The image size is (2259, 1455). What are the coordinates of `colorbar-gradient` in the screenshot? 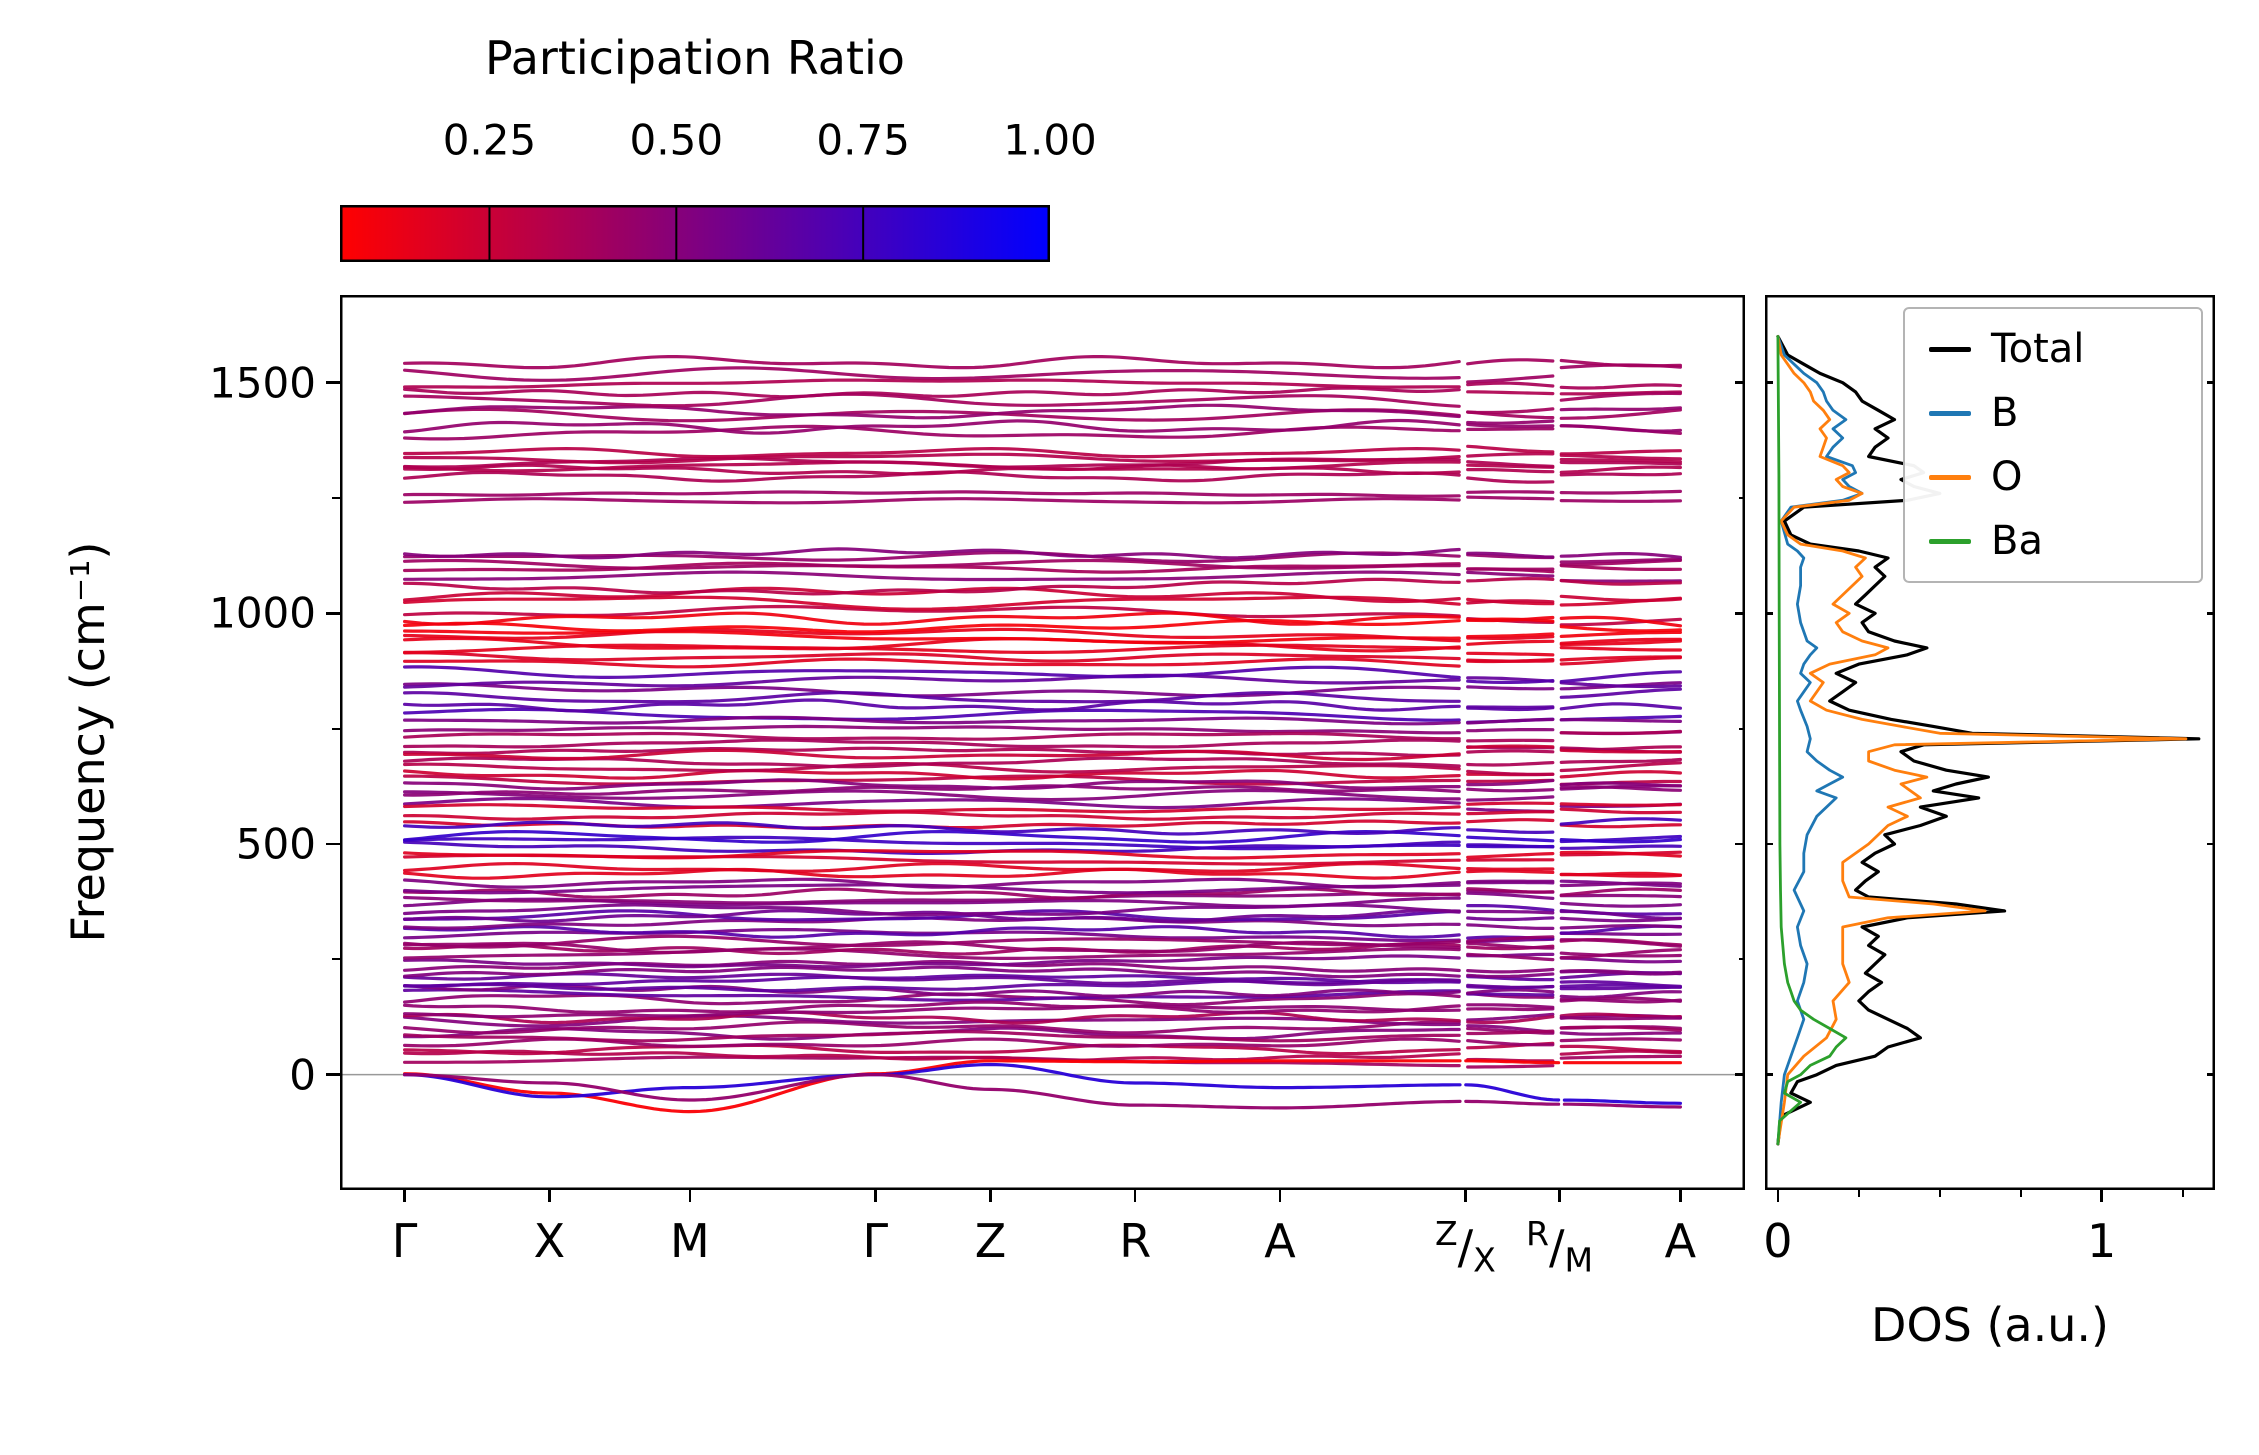 It's located at (695, 233).